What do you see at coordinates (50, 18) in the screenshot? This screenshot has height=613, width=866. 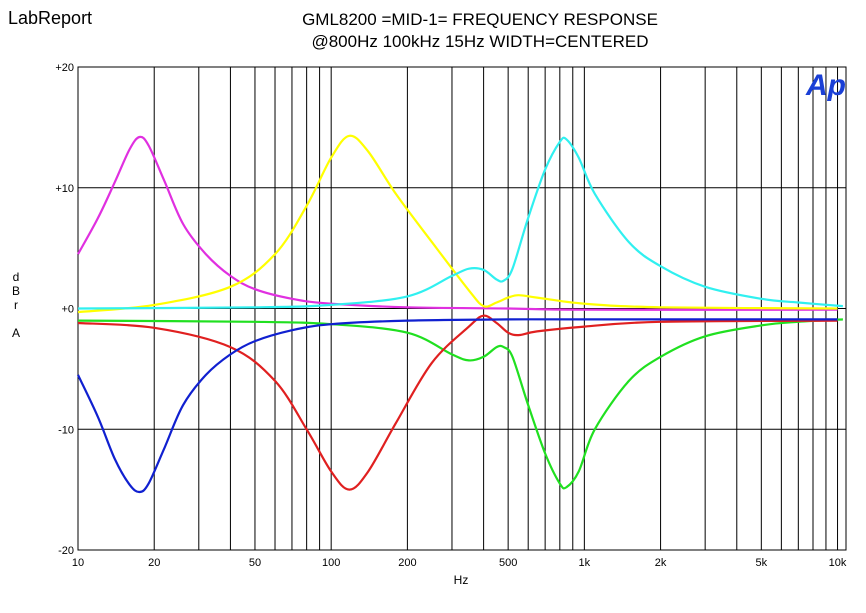 I see `app-brand-label: LabReport` at bounding box center [50, 18].